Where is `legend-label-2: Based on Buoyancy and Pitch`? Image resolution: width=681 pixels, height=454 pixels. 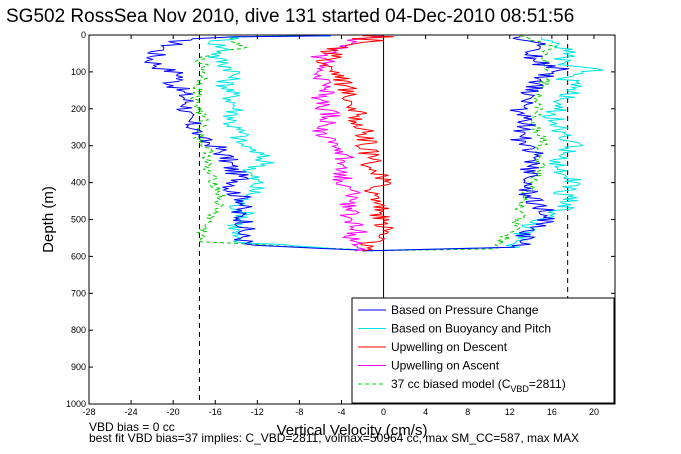 legend-label-2: Based on Buoyancy and Pitch is located at coordinates (471, 329).